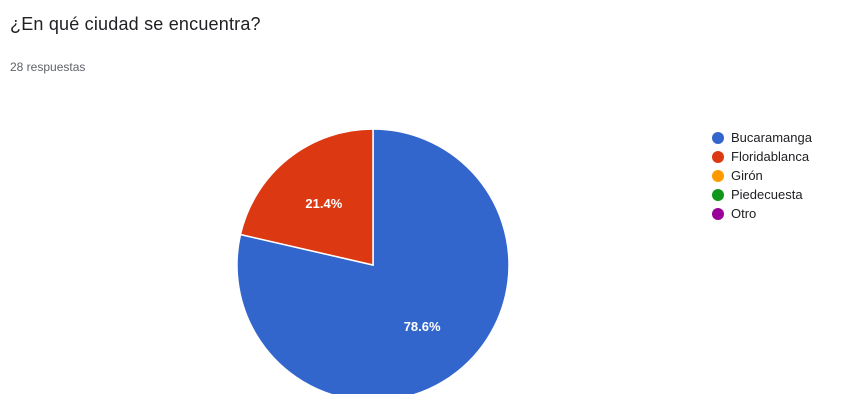 The width and height of the screenshot is (846, 394). Describe the element at coordinates (135, 24) in the screenshot. I see `question-title: ¿En qué ciudad se encuentra?` at that location.